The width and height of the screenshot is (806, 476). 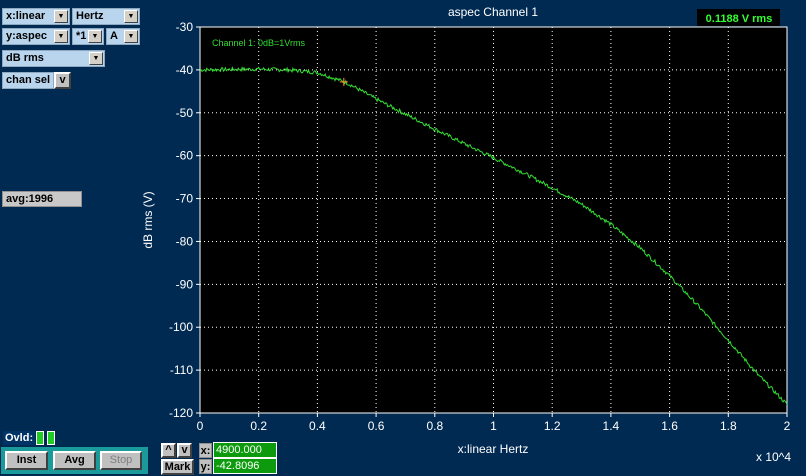 What do you see at coordinates (185, 284) in the screenshot?
I see `y-tick-label: -90` at bounding box center [185, 284].